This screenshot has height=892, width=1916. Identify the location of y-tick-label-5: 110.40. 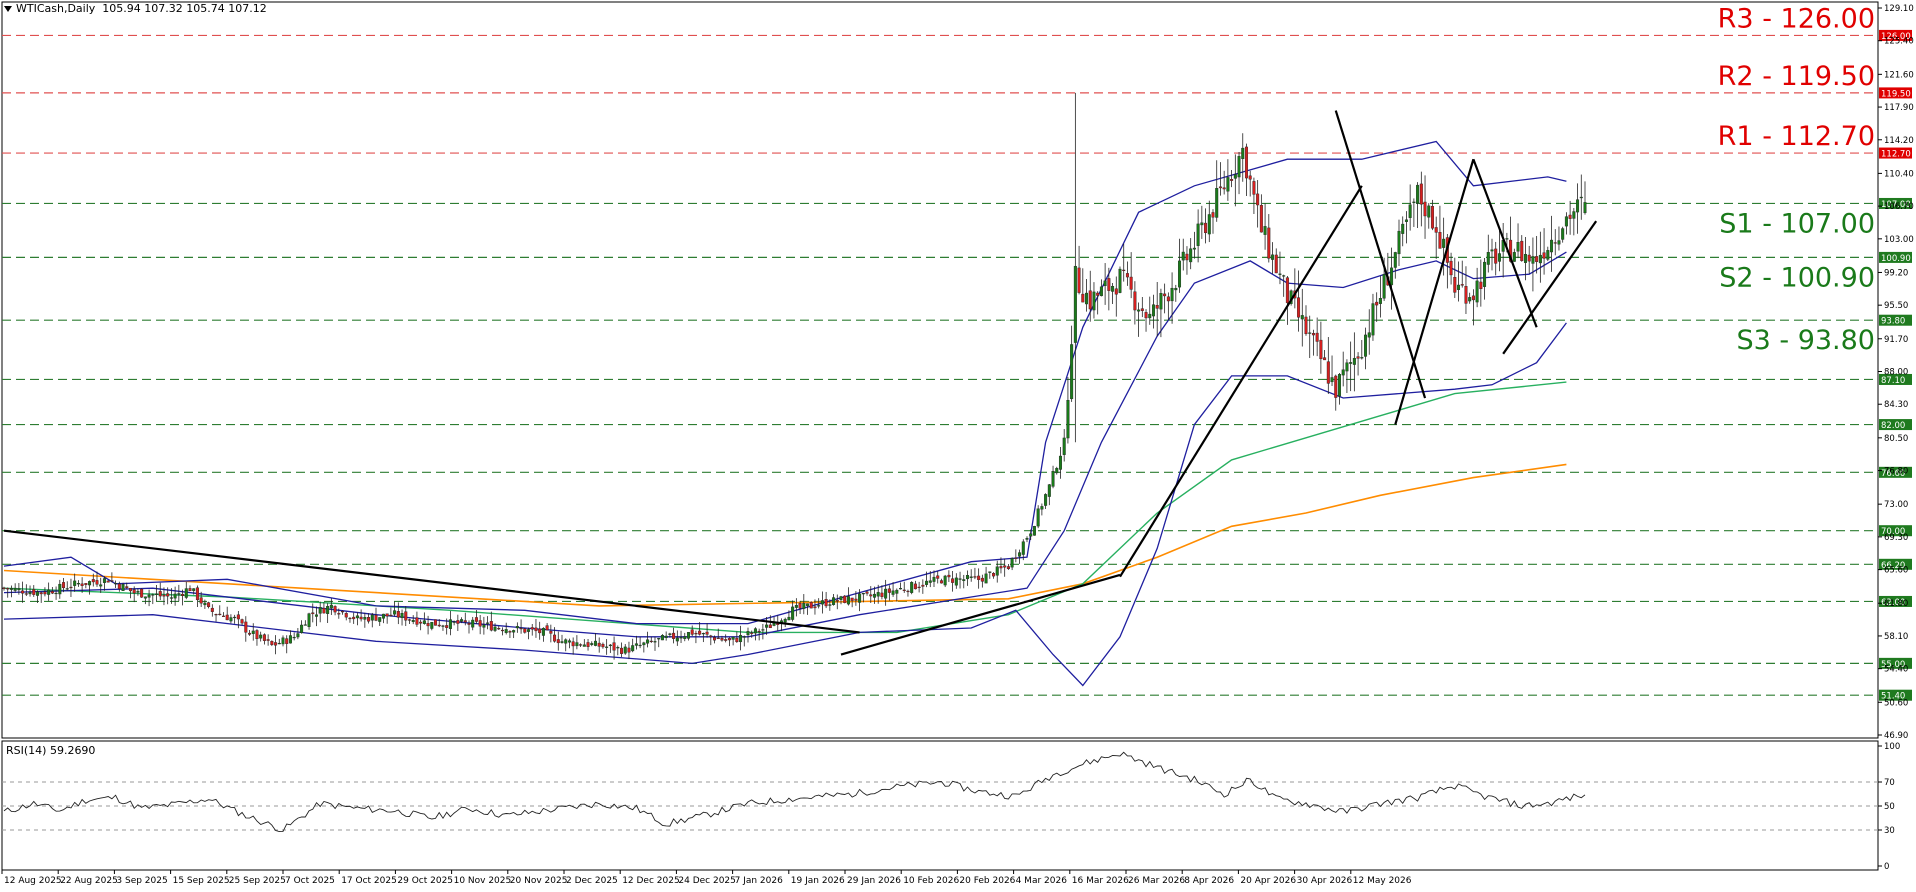
(1899, 174).